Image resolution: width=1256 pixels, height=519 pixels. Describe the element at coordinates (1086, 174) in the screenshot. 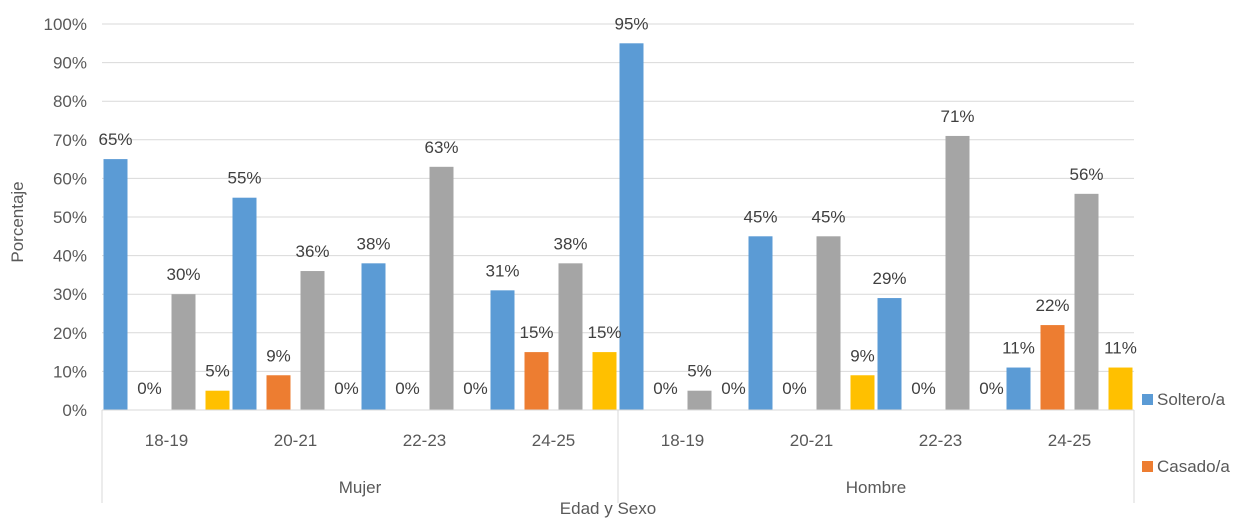

I see `data-label: 56%` at that location.